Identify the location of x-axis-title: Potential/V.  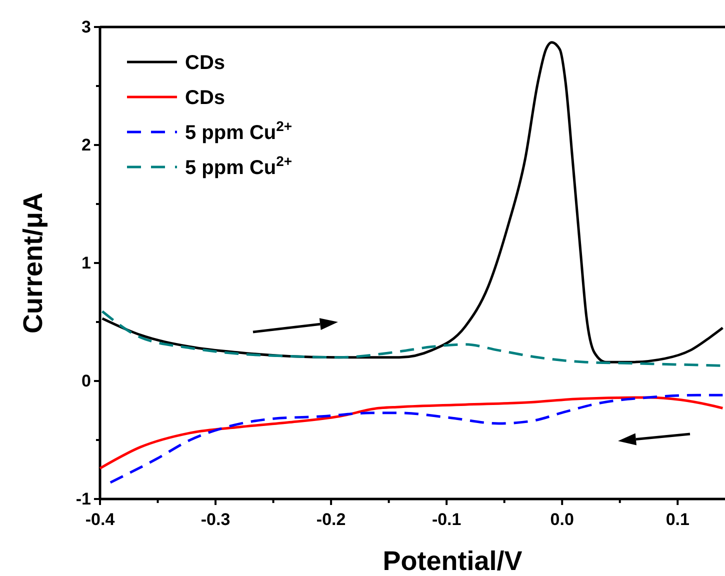
(452, 561).